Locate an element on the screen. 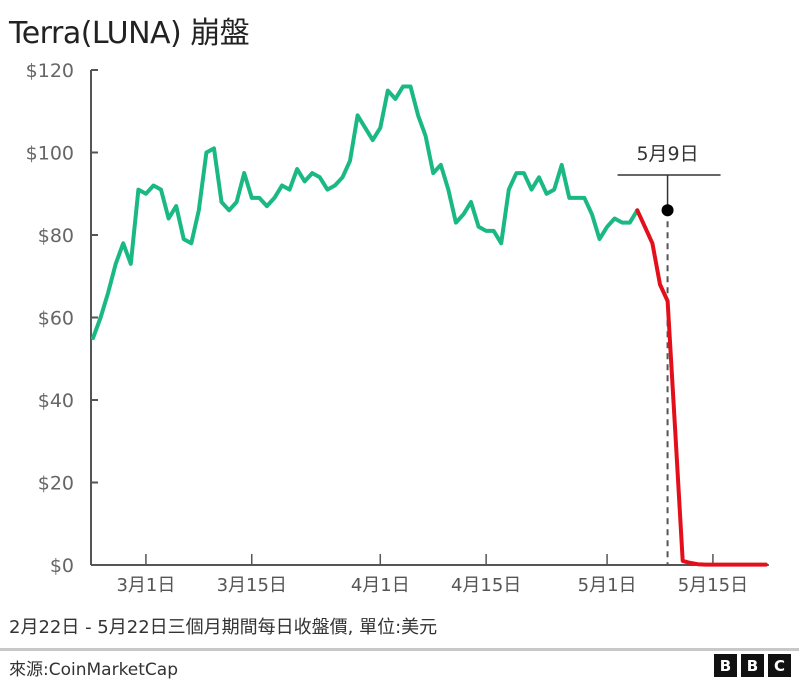 This screenshot has height=682, width=799. logo-letter-b2: B is located at coordinates (752, 665).